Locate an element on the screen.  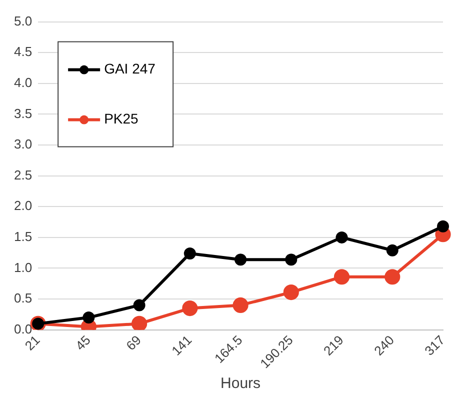
x-axis-title: Hours is located at coordinates (240, 383).